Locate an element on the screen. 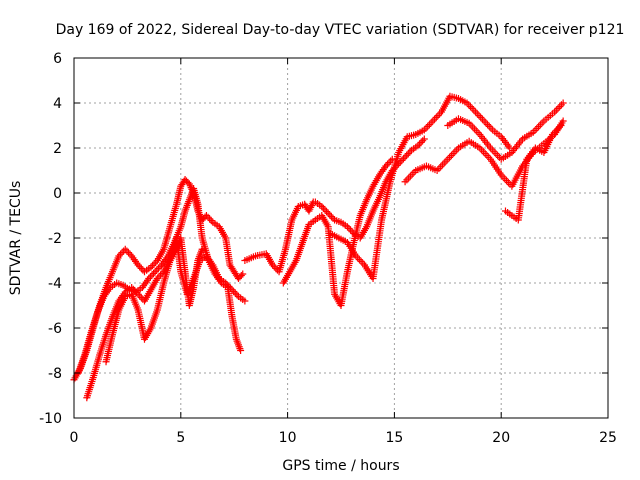 The image size is (640, 480). y-tick-label: -10 is located at coordinates (50, 419).